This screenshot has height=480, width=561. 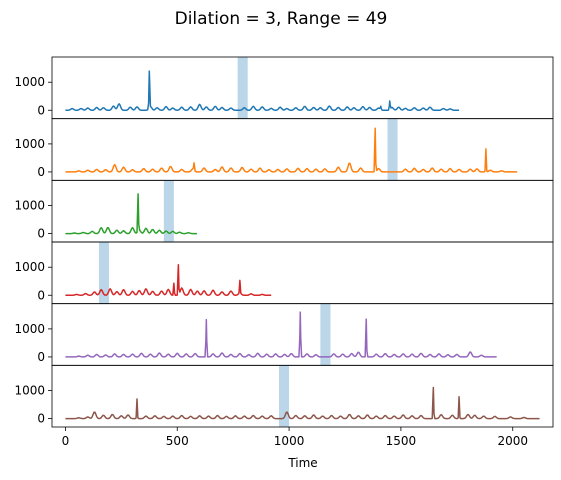 What do you see at coordinates (283, 273) in the screenshot?
I see `subplot-4: 0 1000` at bounding box center [283, 273].